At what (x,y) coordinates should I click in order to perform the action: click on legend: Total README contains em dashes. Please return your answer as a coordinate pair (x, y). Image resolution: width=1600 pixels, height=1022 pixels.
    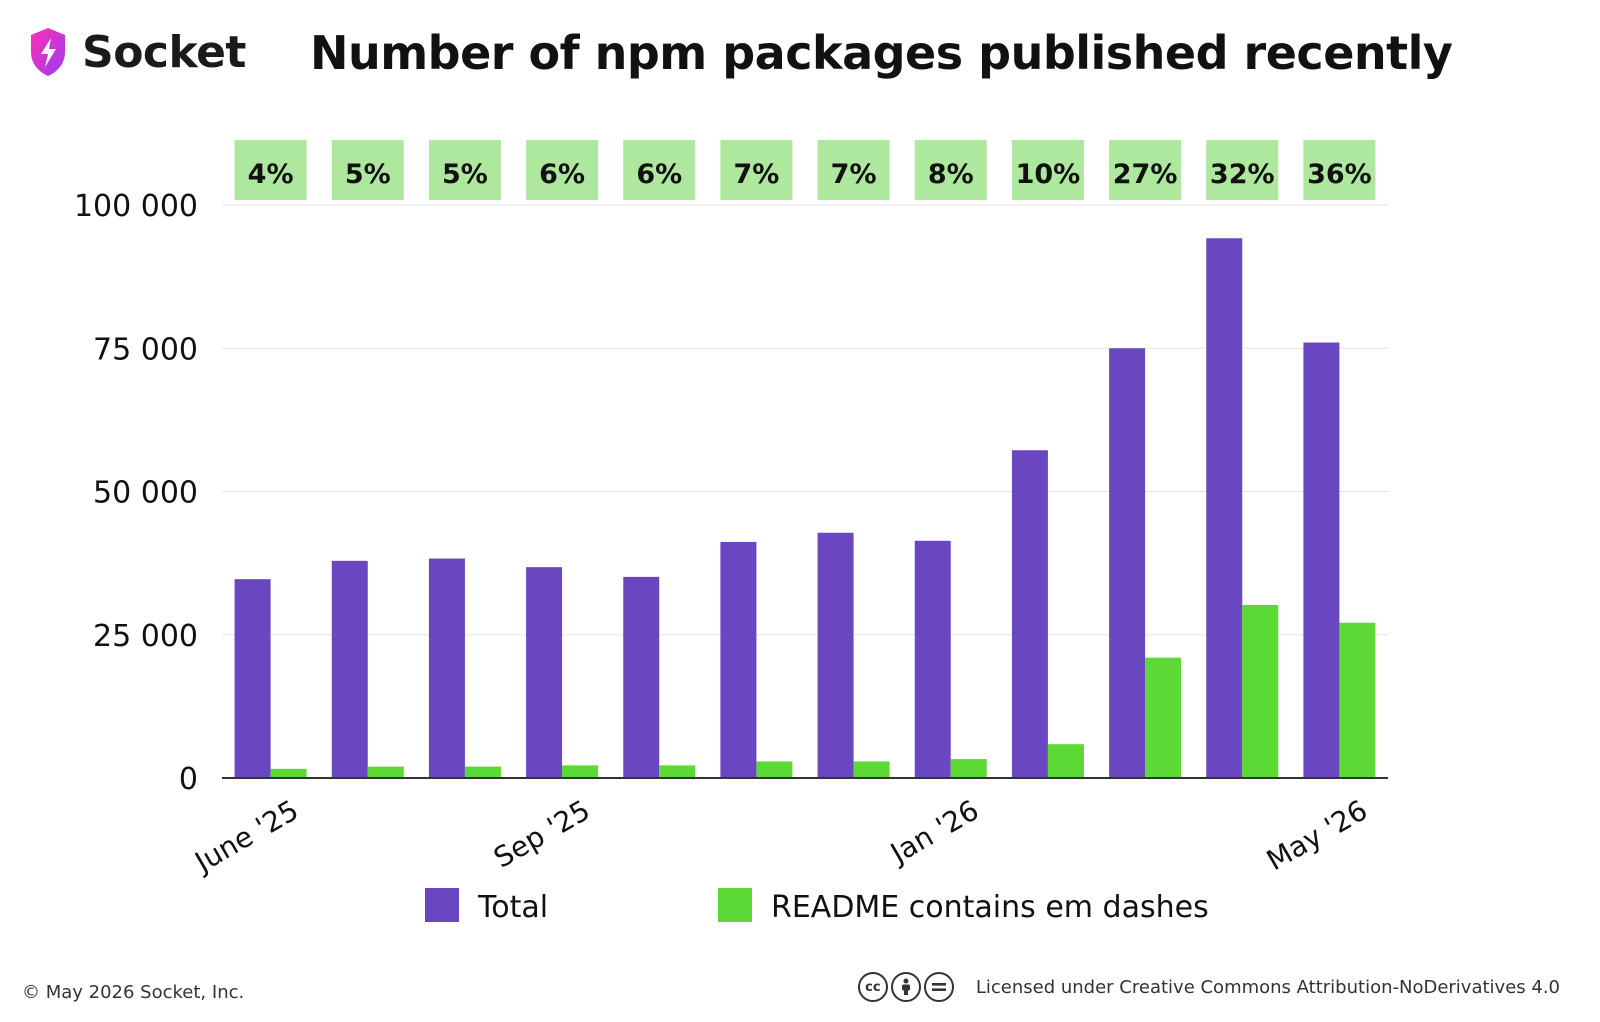
    Looking at the image, I should click on (817, 906).